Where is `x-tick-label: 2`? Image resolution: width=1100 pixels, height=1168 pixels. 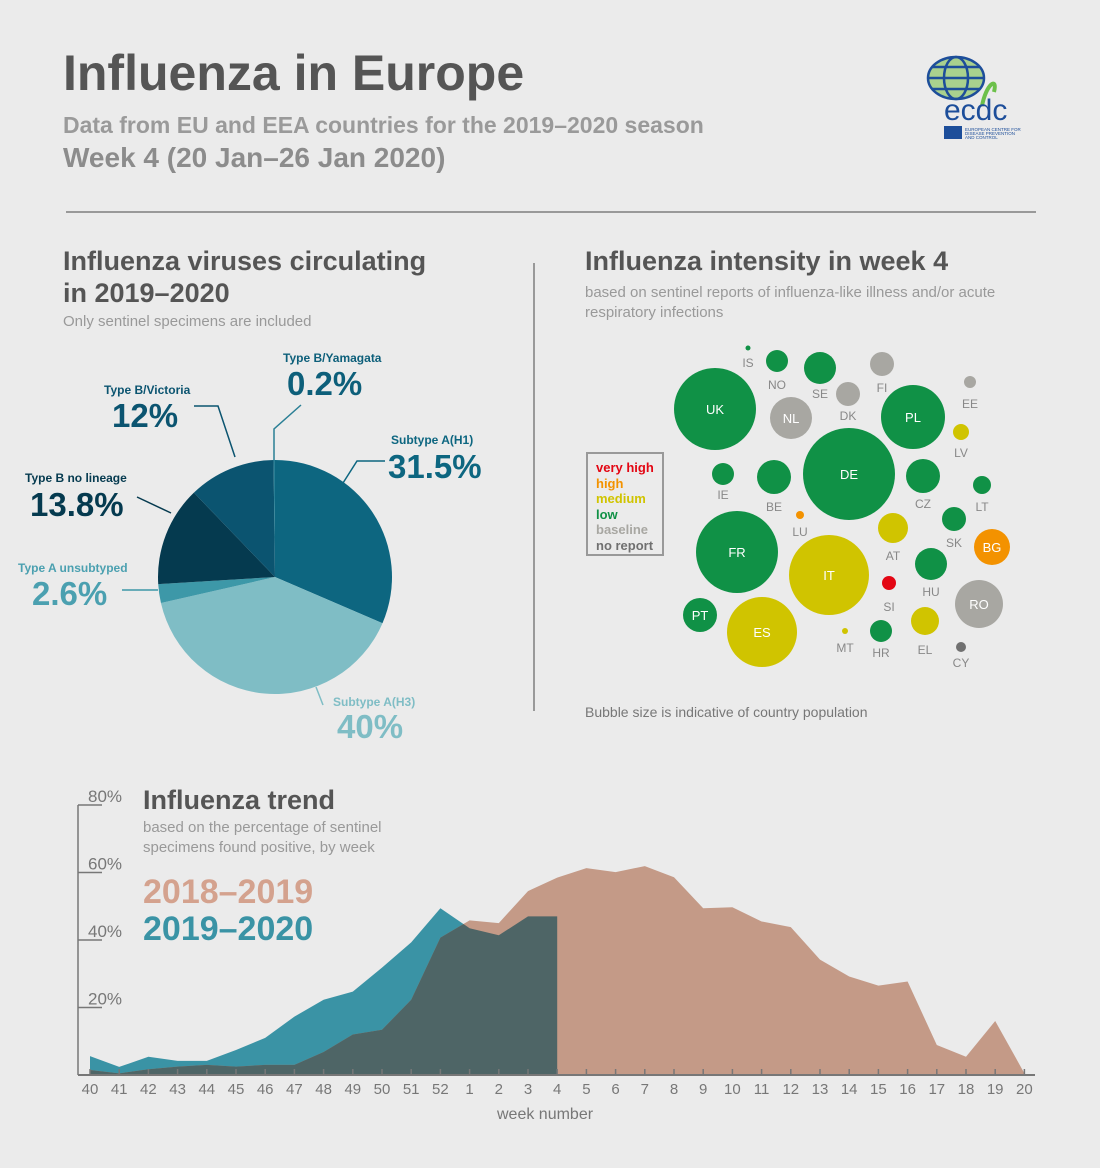 x-tick-label: 2 is located at coordinates (499, 1089).